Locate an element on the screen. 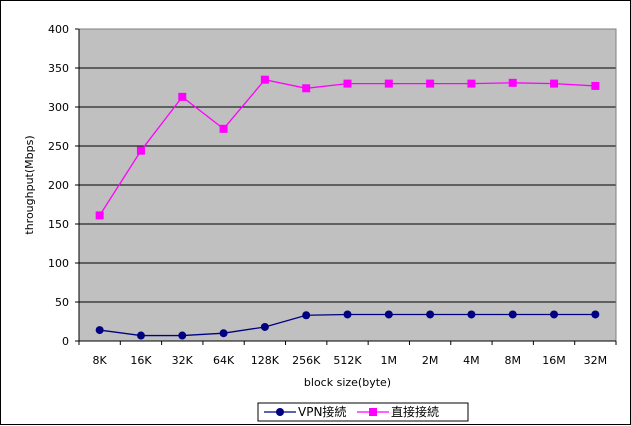 This screenshot has height=426, width=631. y-axis-title: throughput(Mbps) is located at coordinates (29, 184).